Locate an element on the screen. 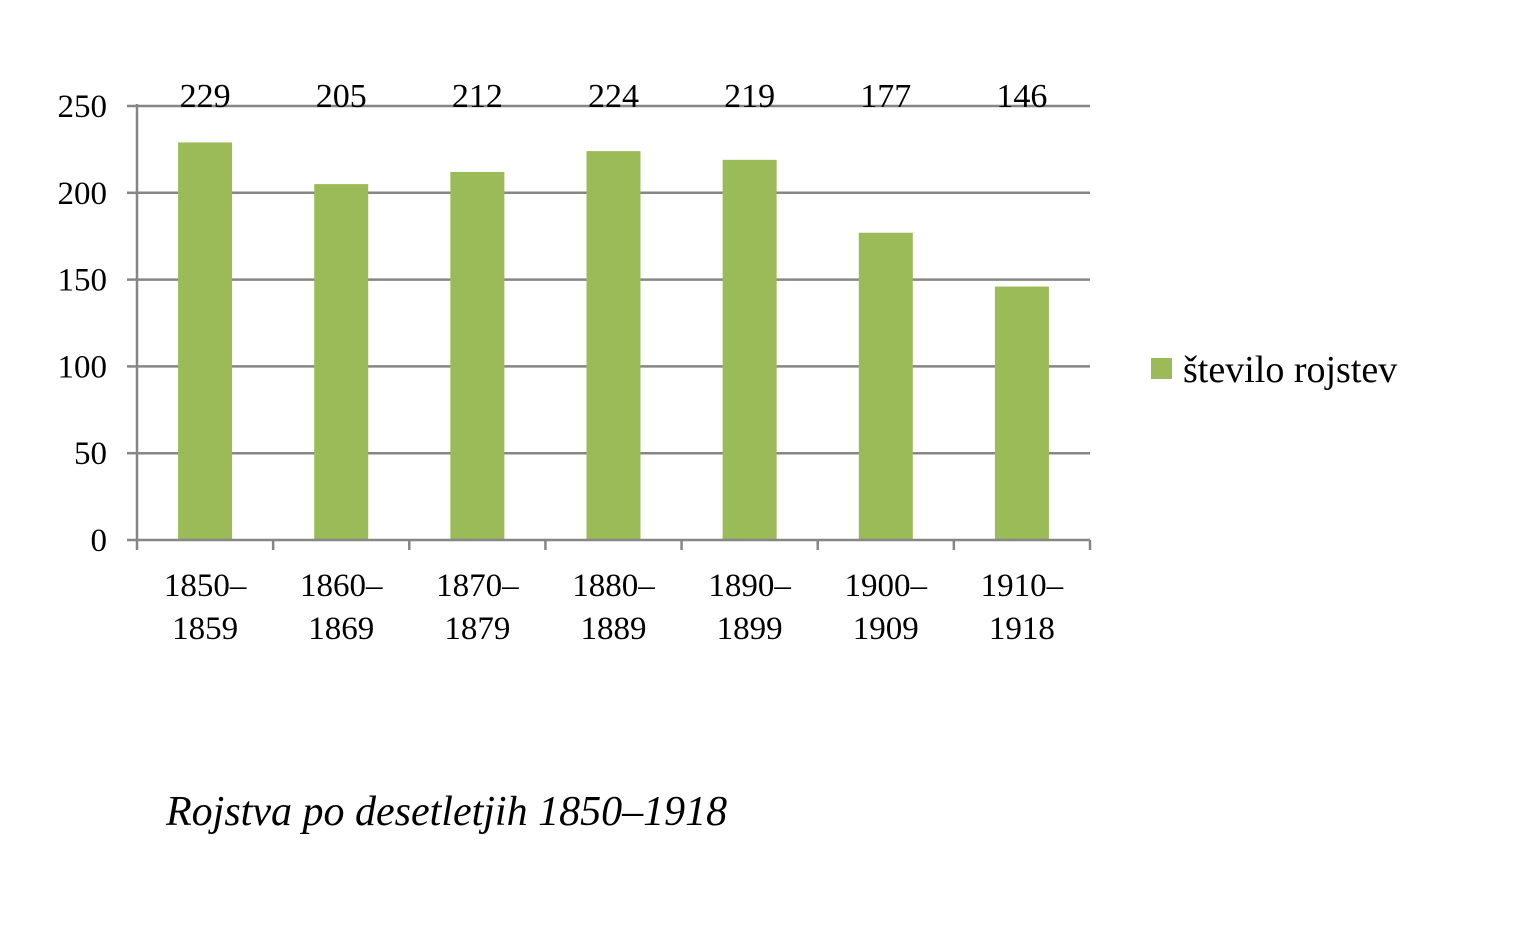 The width and height of the screenshot is (1526, 934). data-label: 146 is located at coordinates (1021, 96).